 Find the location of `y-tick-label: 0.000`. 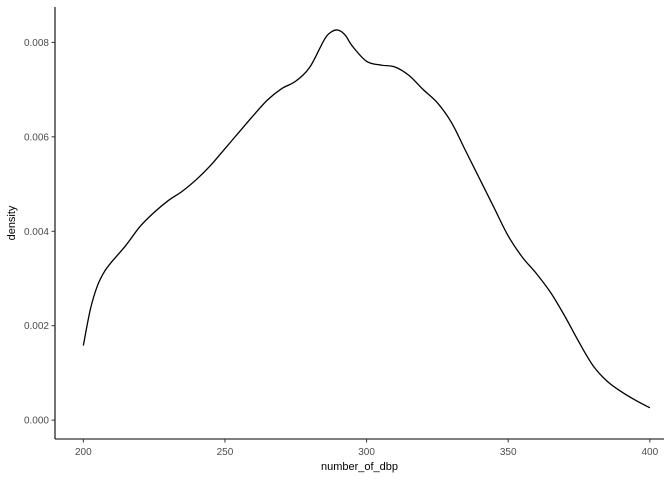

y-tick-label: 0.000 is located at coordinates (36, 421).